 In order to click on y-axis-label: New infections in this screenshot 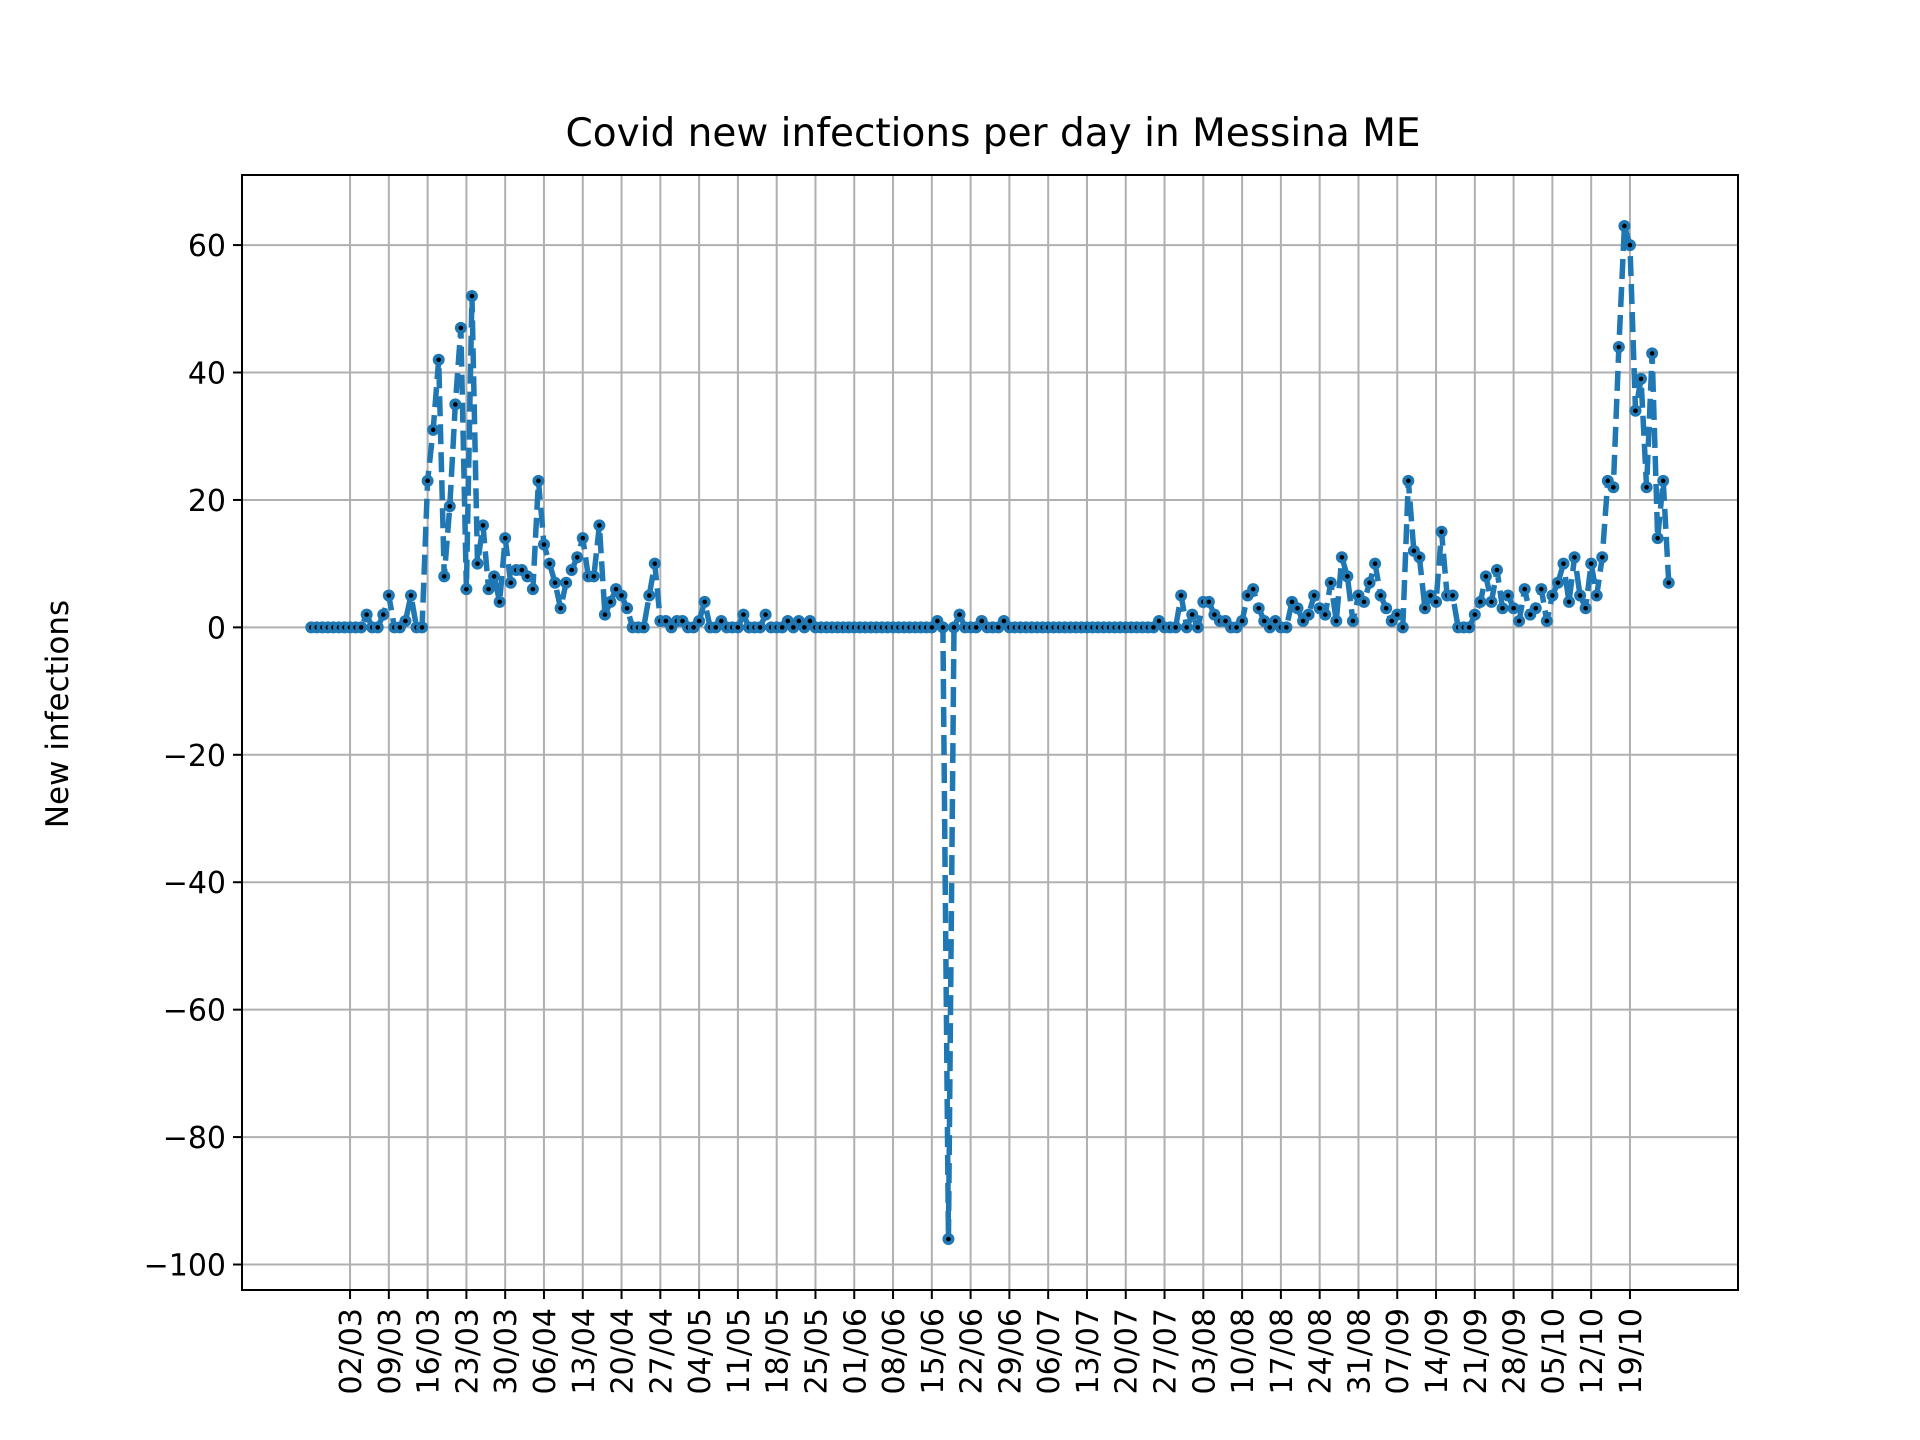, I will do `click(58, 714)`.